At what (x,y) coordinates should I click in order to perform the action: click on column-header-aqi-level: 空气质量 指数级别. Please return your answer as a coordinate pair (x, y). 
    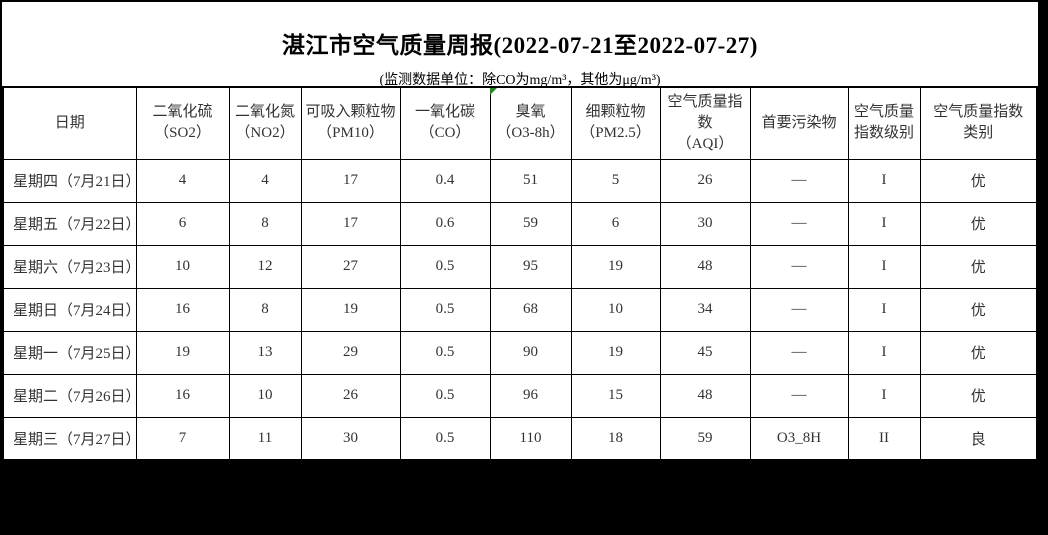
    Looking at the image, I should click on (884, 123).